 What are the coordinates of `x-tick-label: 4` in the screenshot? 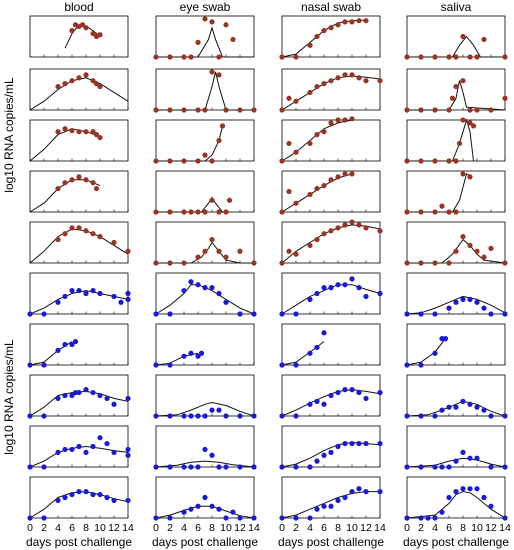 It's located at (435, 528).